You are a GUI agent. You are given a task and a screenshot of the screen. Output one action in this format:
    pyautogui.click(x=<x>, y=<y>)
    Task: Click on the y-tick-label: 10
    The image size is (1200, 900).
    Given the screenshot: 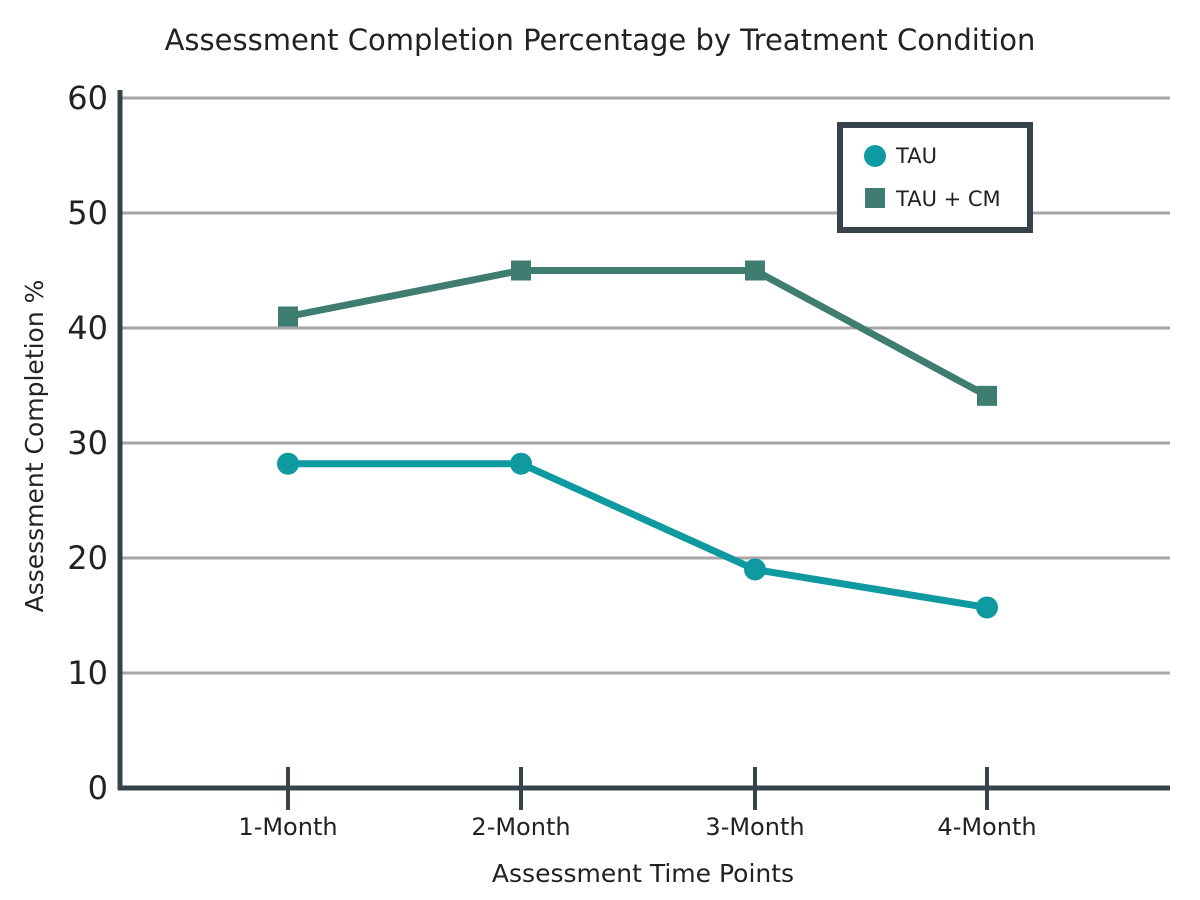 What is the action you would take?
    pyautogui.click(x=87, y=673)
    